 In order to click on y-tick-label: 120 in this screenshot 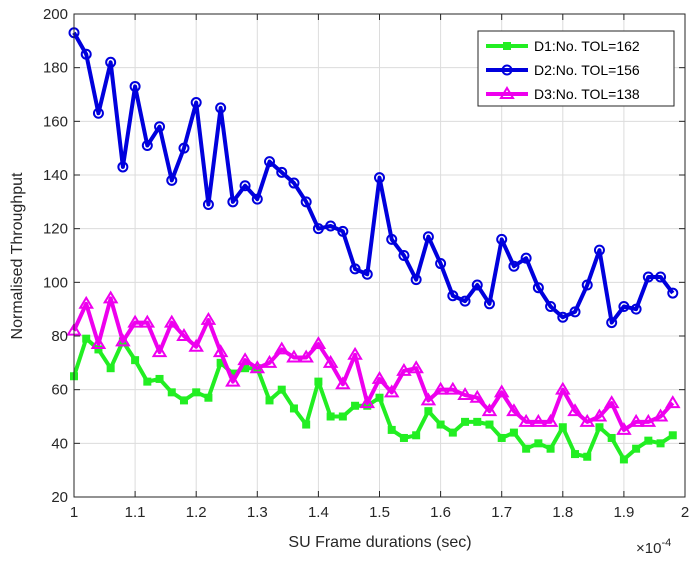, I will do `click(55, 229)`.